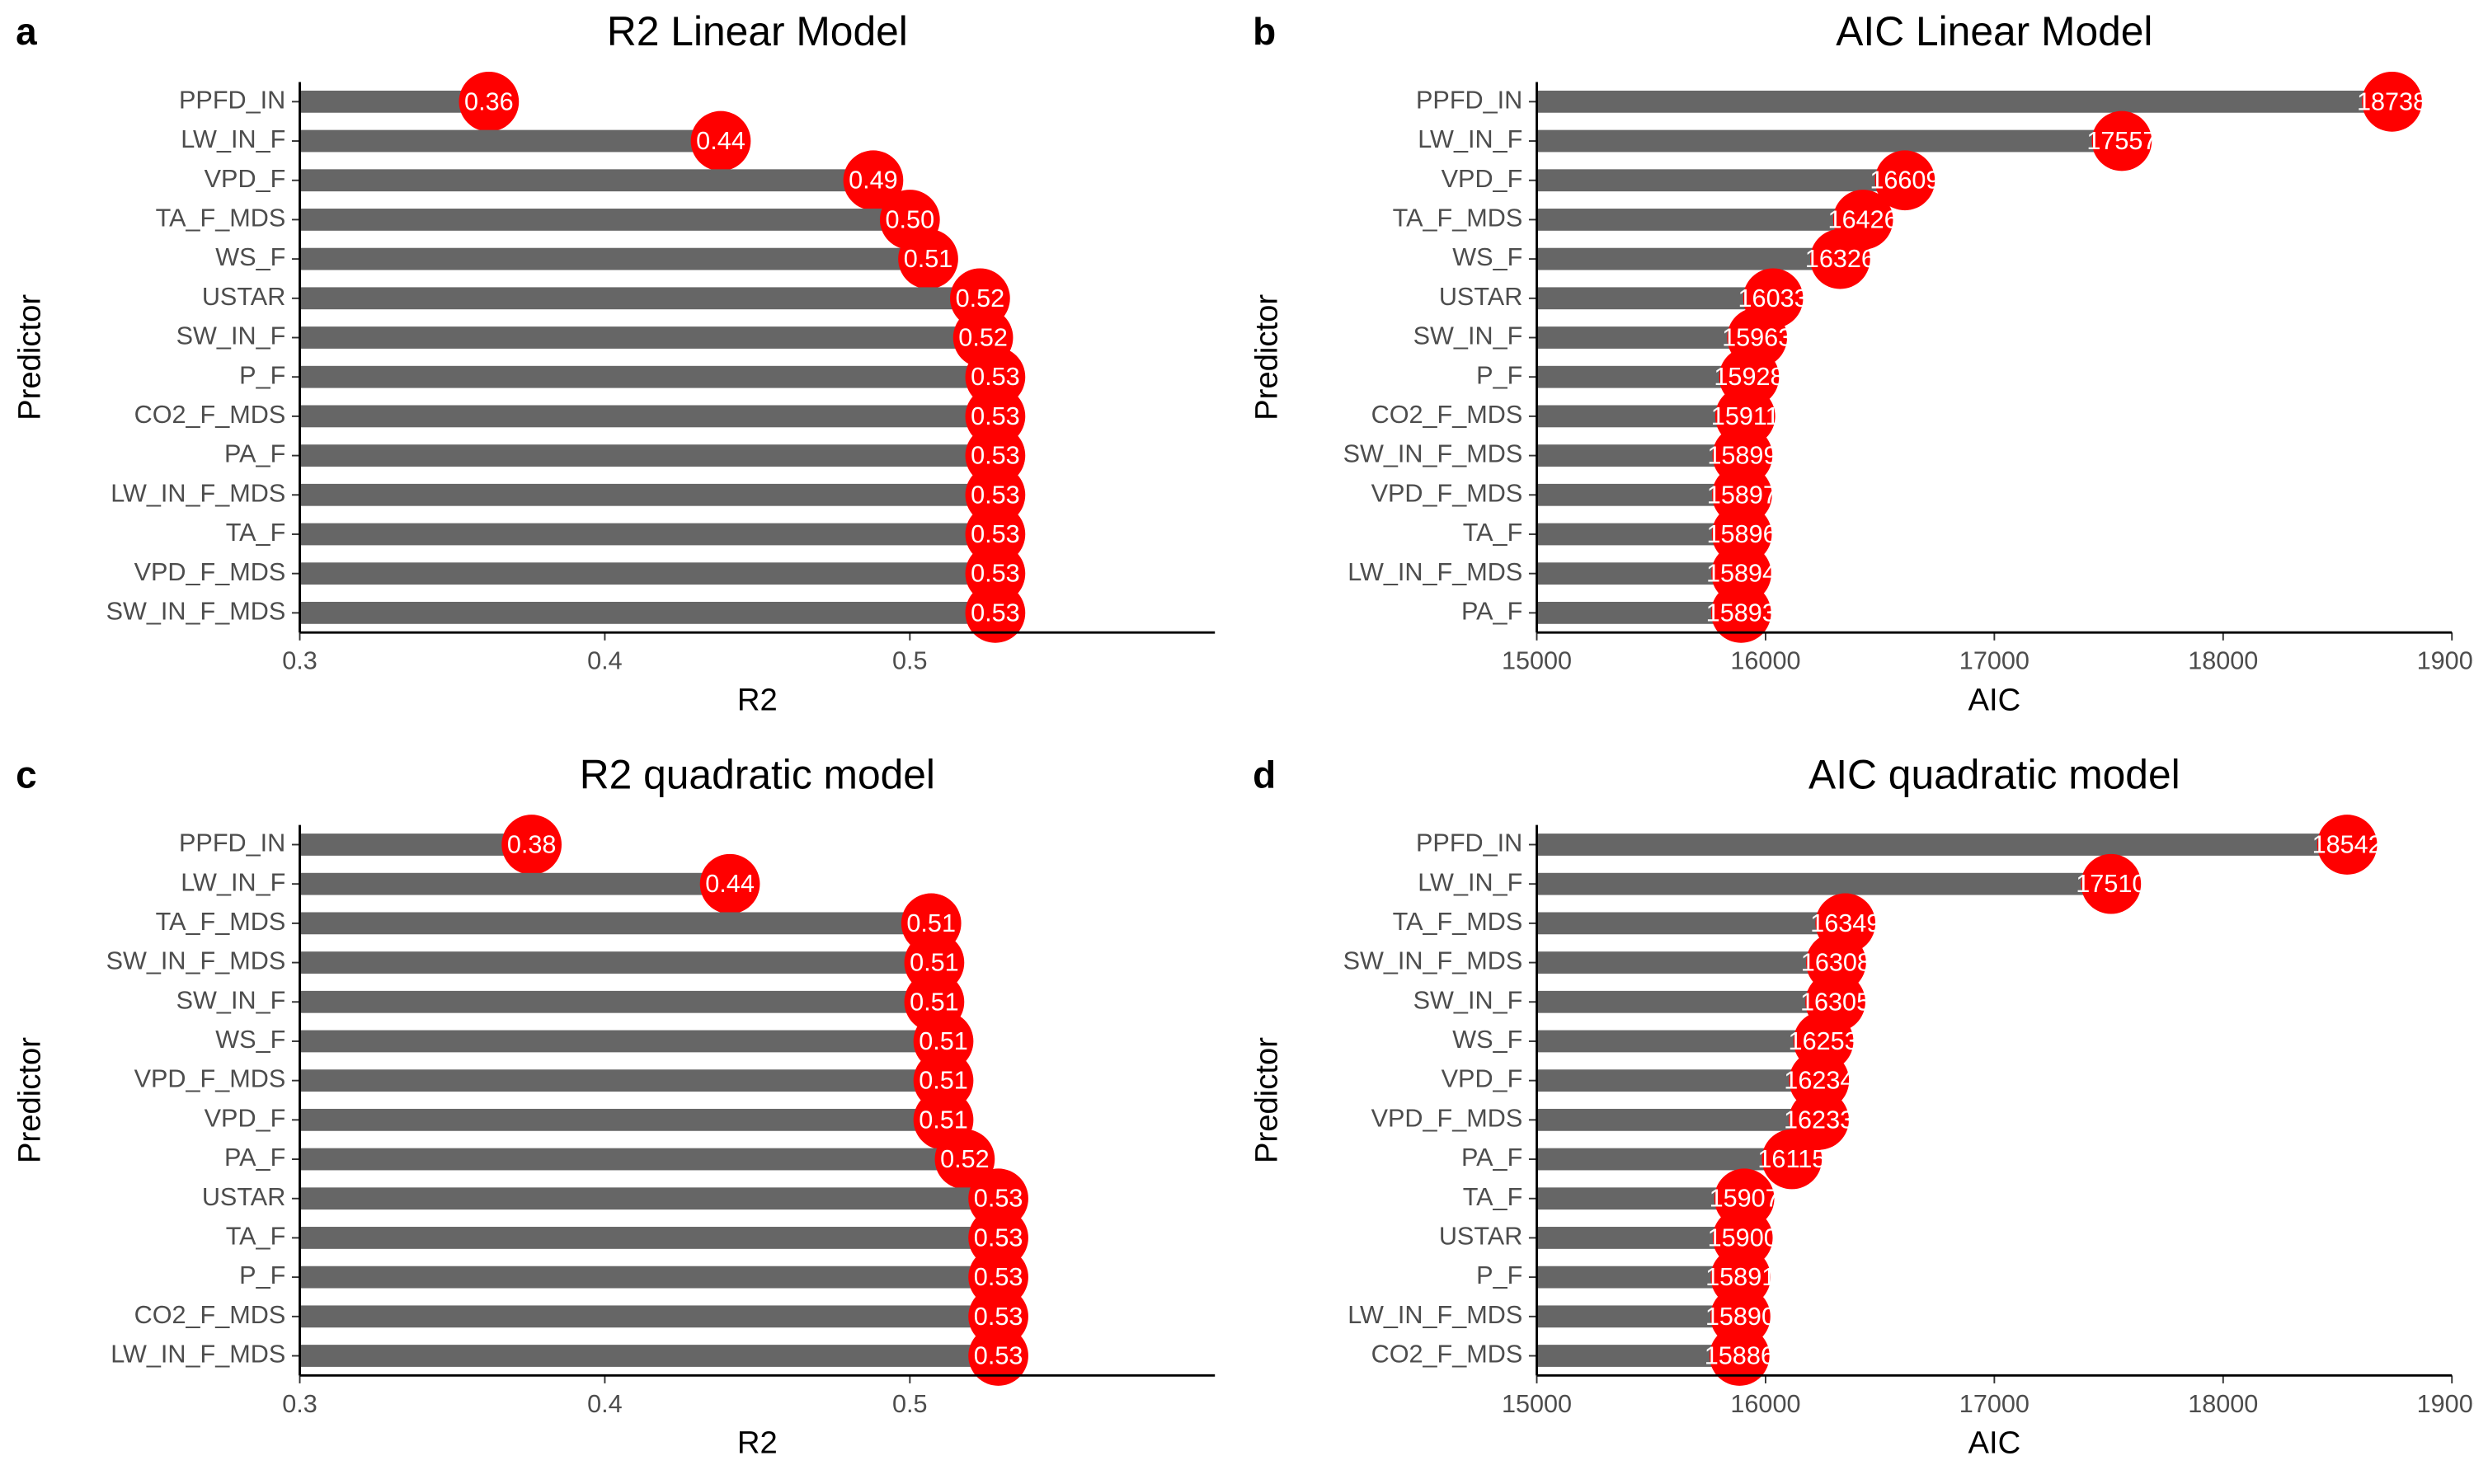 This screenshot has width=2474, height=1484. I want to click on value-label: 18542, so click(2347, 844).